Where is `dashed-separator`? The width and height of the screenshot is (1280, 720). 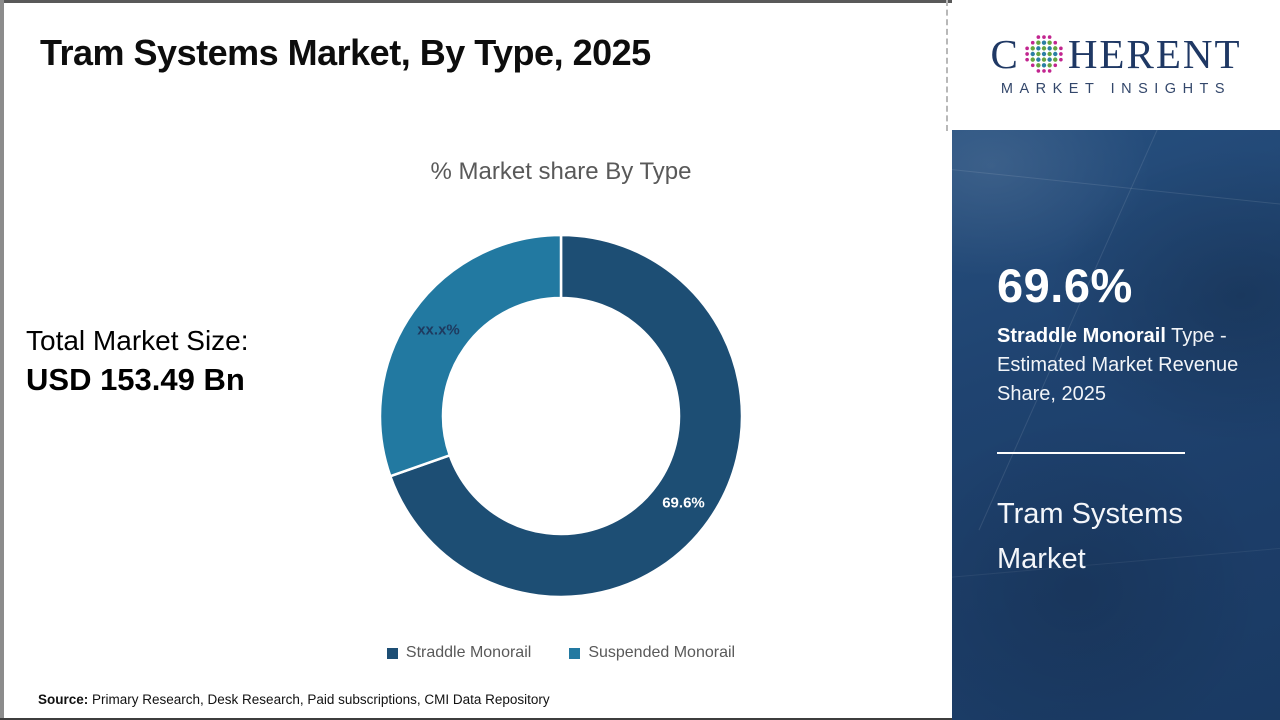 dashed-separator is located at coordinates (947, 65).